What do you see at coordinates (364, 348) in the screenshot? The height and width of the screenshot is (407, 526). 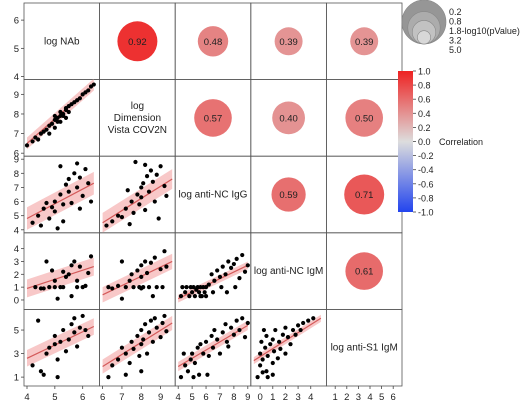 I see `diagonal-label-line: log anti-S1 IgM` at bounding box center [364, 348].